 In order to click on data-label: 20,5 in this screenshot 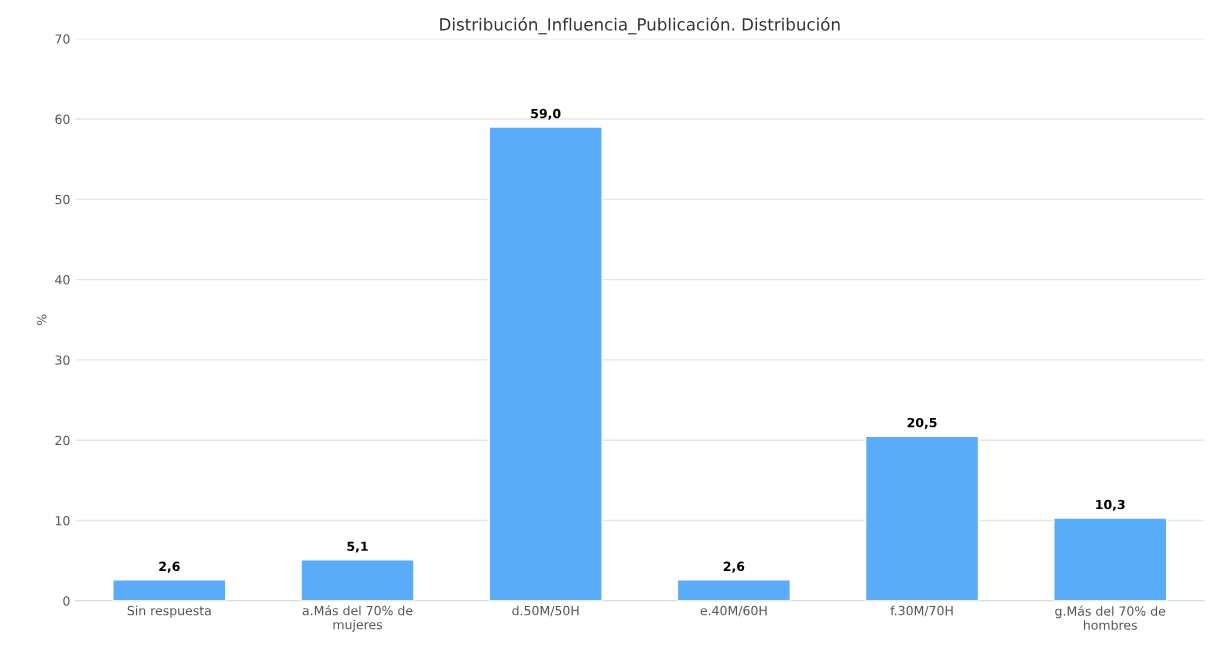, I will do `click(922, 423)`.